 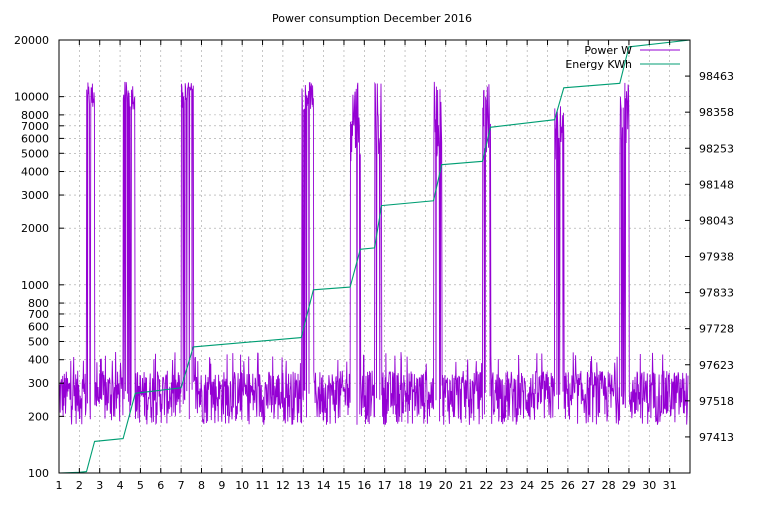 I want to click on x-tick-label: 9, so click(x=221, y=485).